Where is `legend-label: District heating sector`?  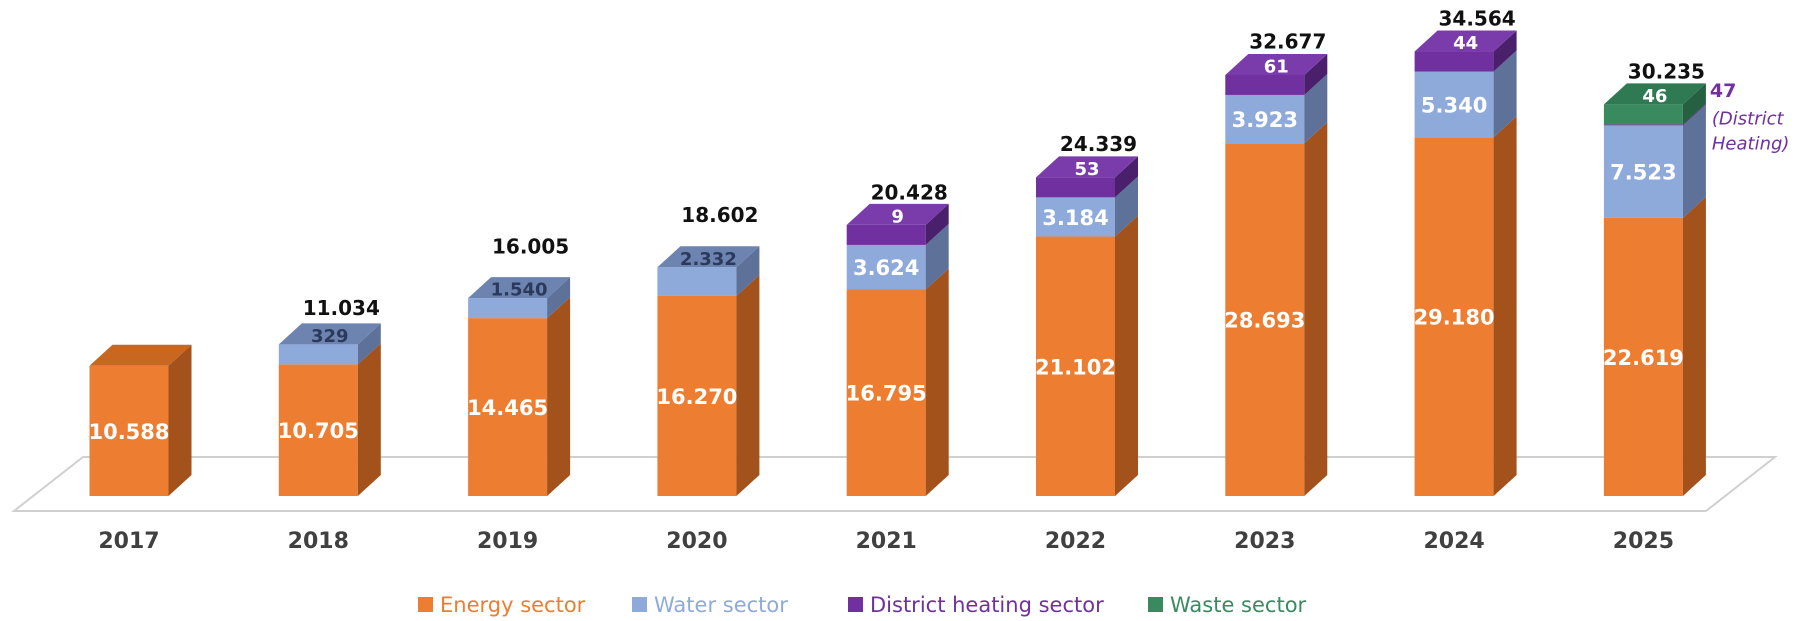
legend-label: District heating sector is located at coordinates (987, 605).